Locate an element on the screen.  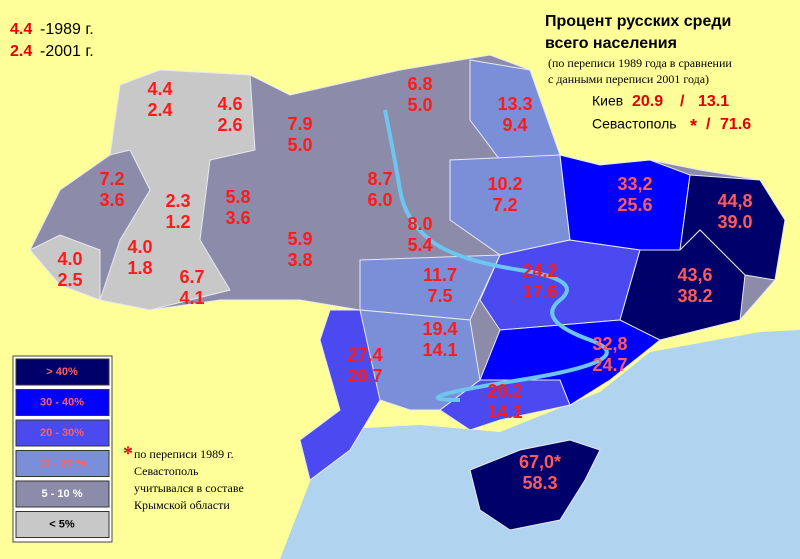
key-label: -2001 г. is located at coordinates (67, 51).